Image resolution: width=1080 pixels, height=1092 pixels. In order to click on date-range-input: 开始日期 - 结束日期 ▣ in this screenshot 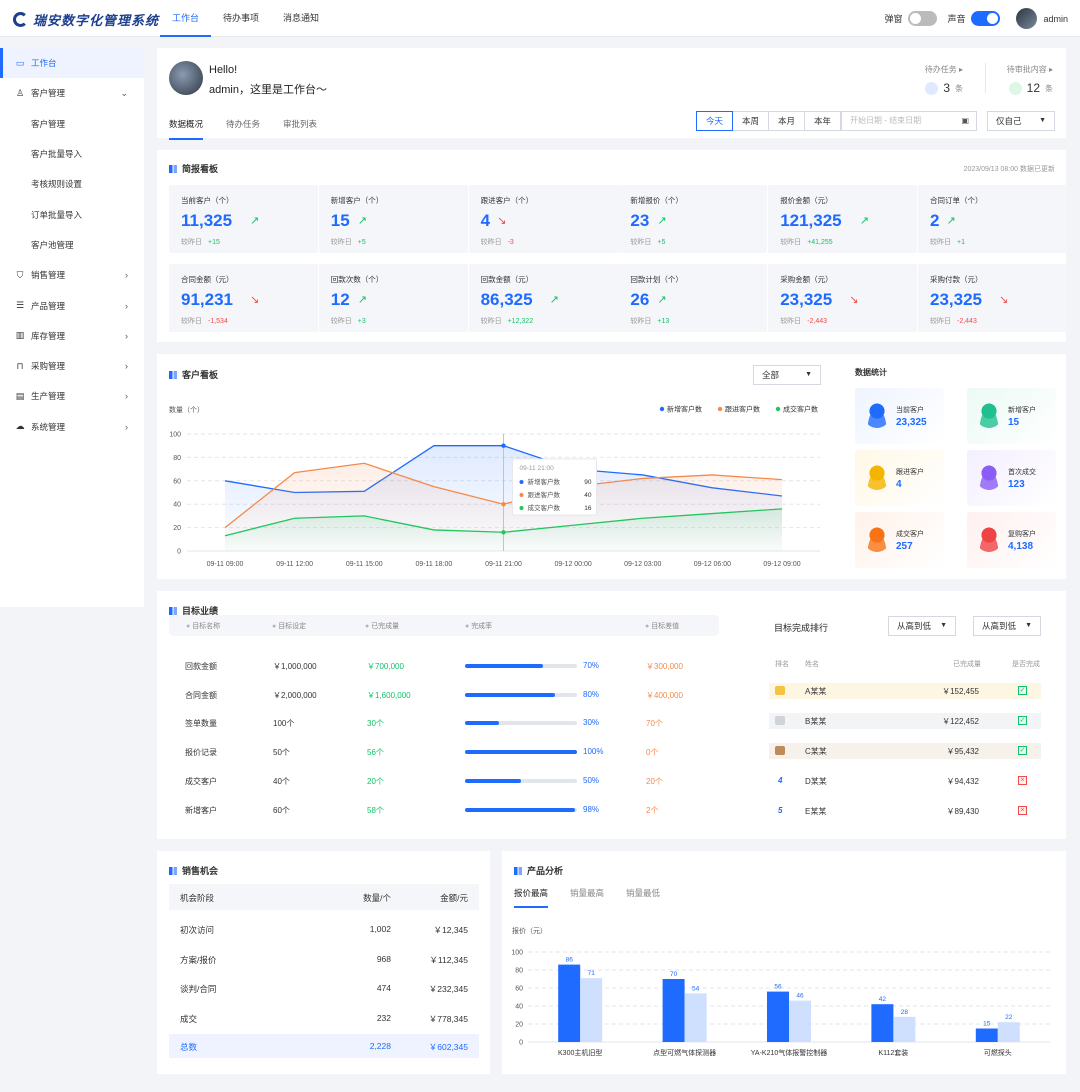, I will do `click(909, 121)`.